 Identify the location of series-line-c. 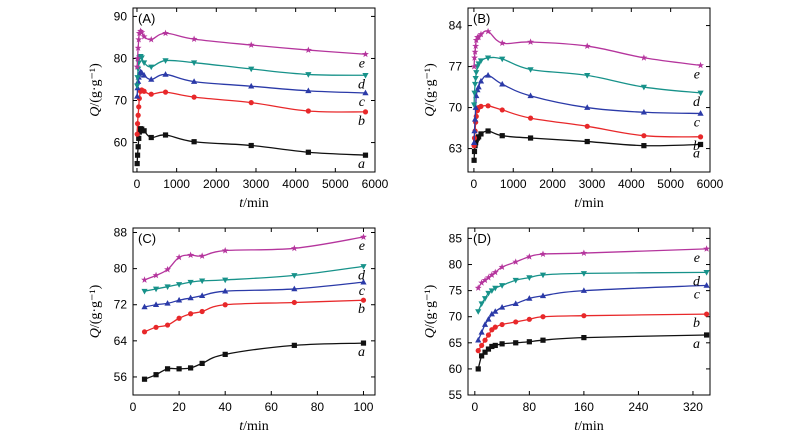
(592, 312).